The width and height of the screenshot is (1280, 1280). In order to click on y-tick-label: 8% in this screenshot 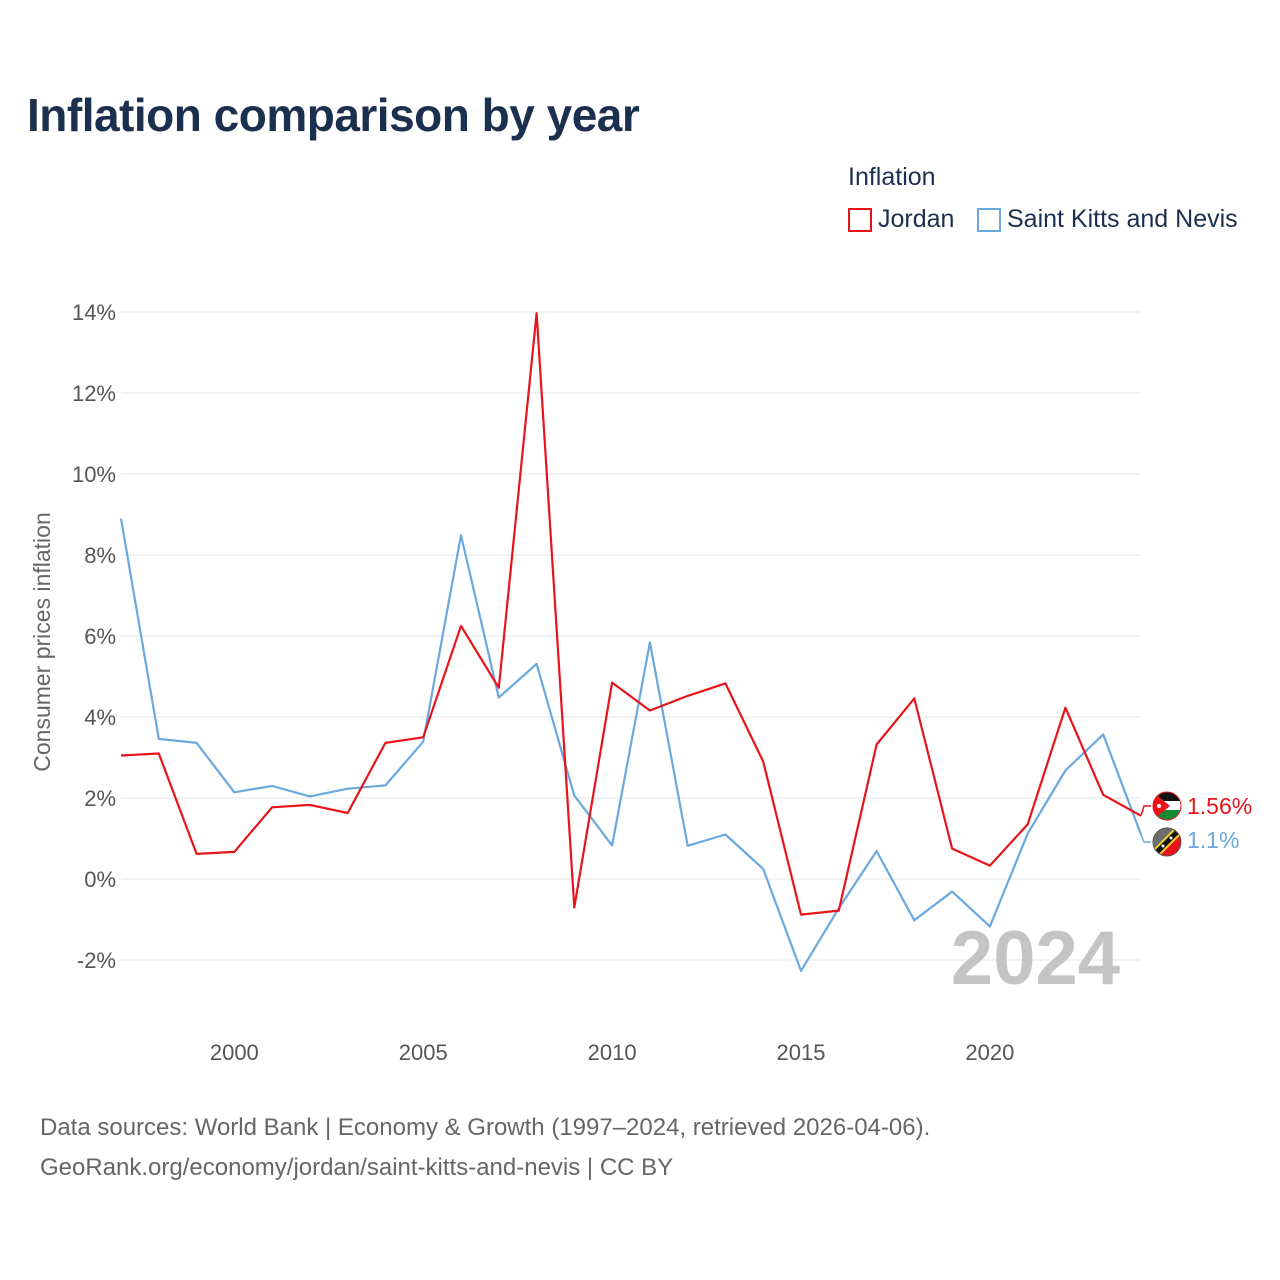, I will do `click(100, 555)`.